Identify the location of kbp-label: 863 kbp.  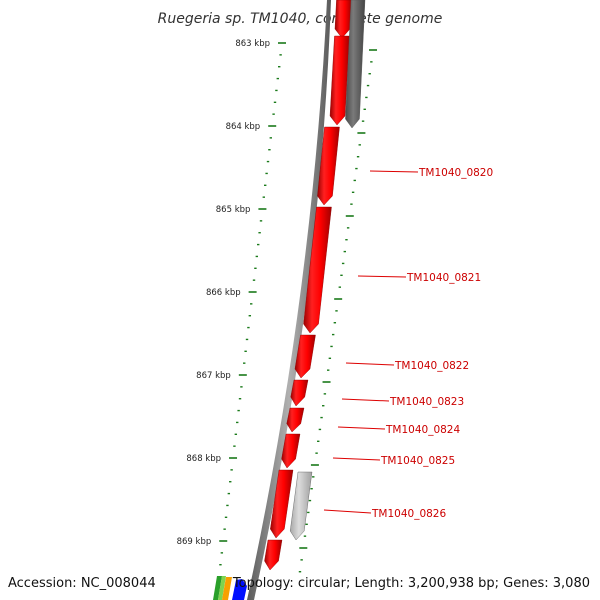
(252, 44).